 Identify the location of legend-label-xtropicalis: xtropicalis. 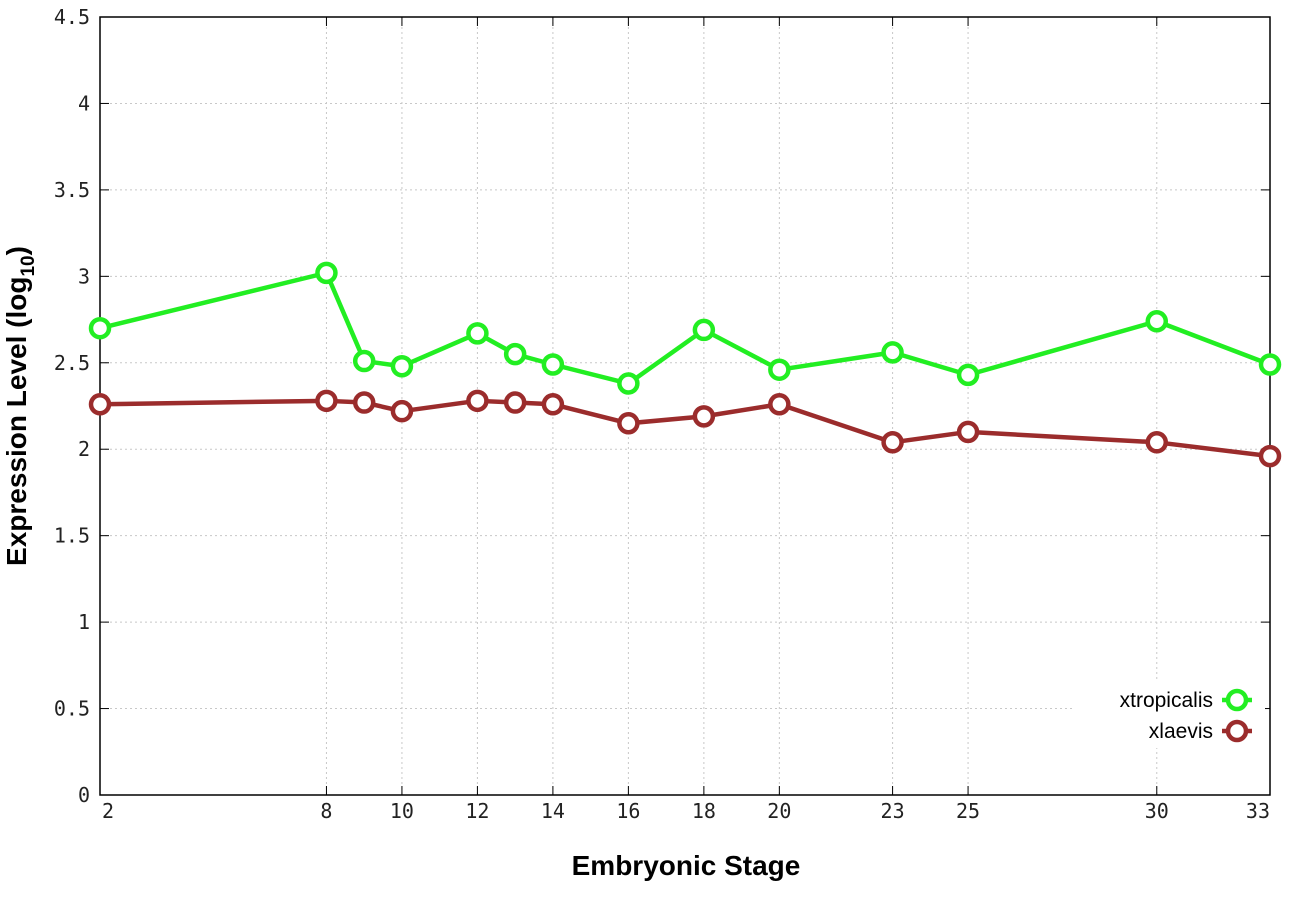
(1166, 700).